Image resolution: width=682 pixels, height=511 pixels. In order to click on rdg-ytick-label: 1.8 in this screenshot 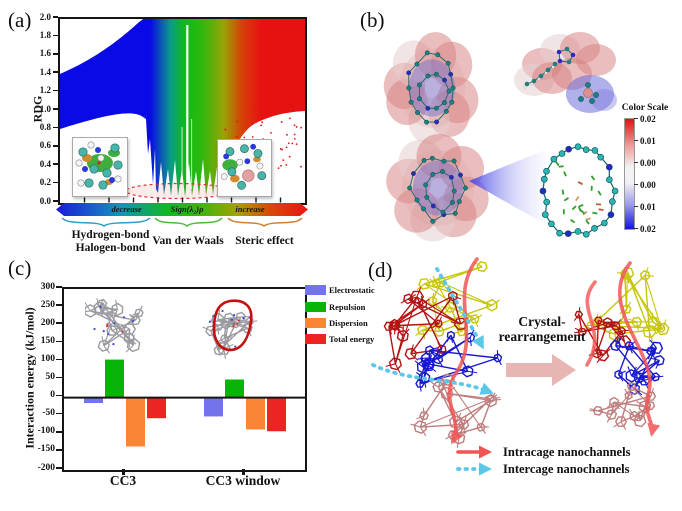, I will do `click(45, 34)`.